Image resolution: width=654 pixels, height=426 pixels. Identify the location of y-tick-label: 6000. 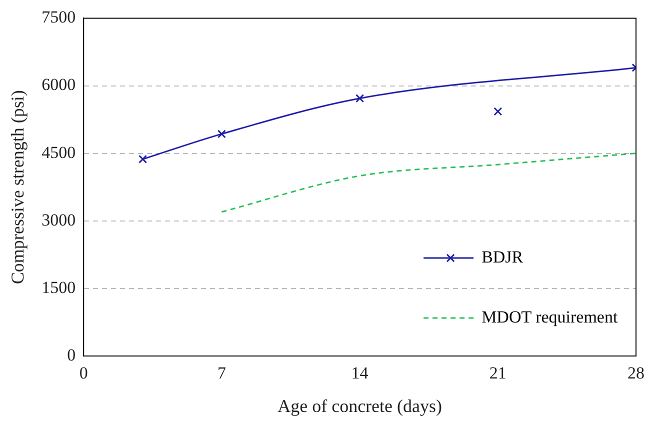
(59, 84).